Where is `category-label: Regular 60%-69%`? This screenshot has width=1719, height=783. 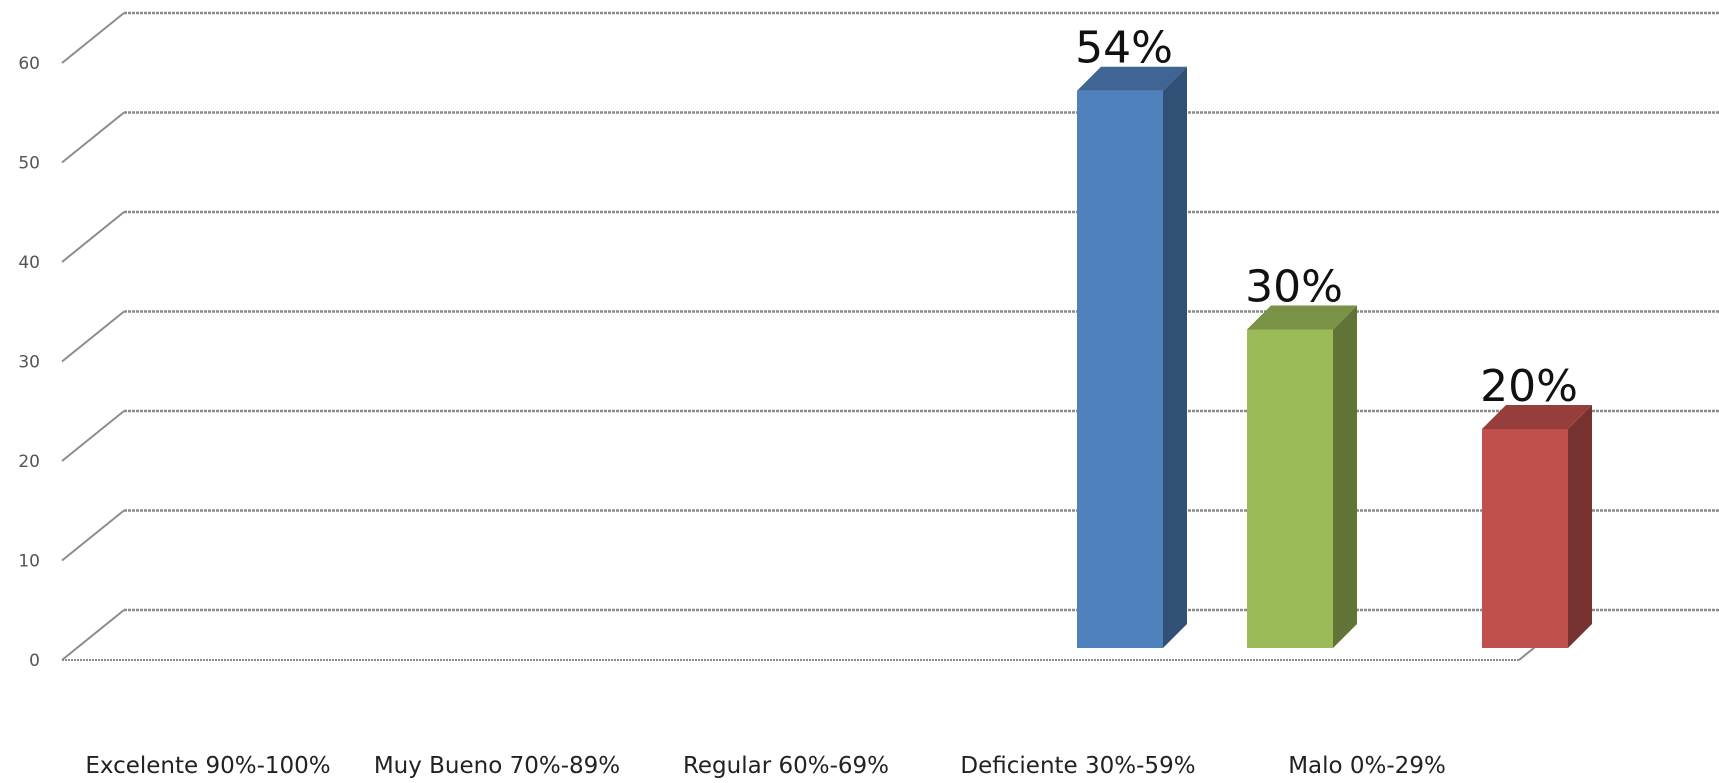 category-label: Regular 60%-69% is located at coordinates (786, 765).